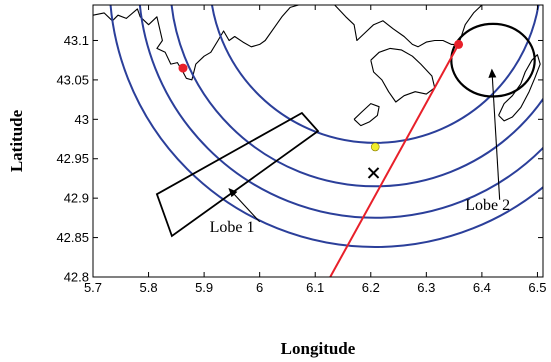 The height and width of the screenshot is (362, 551). I want to click on x-tick-label: 5.7, so click(93, 287).